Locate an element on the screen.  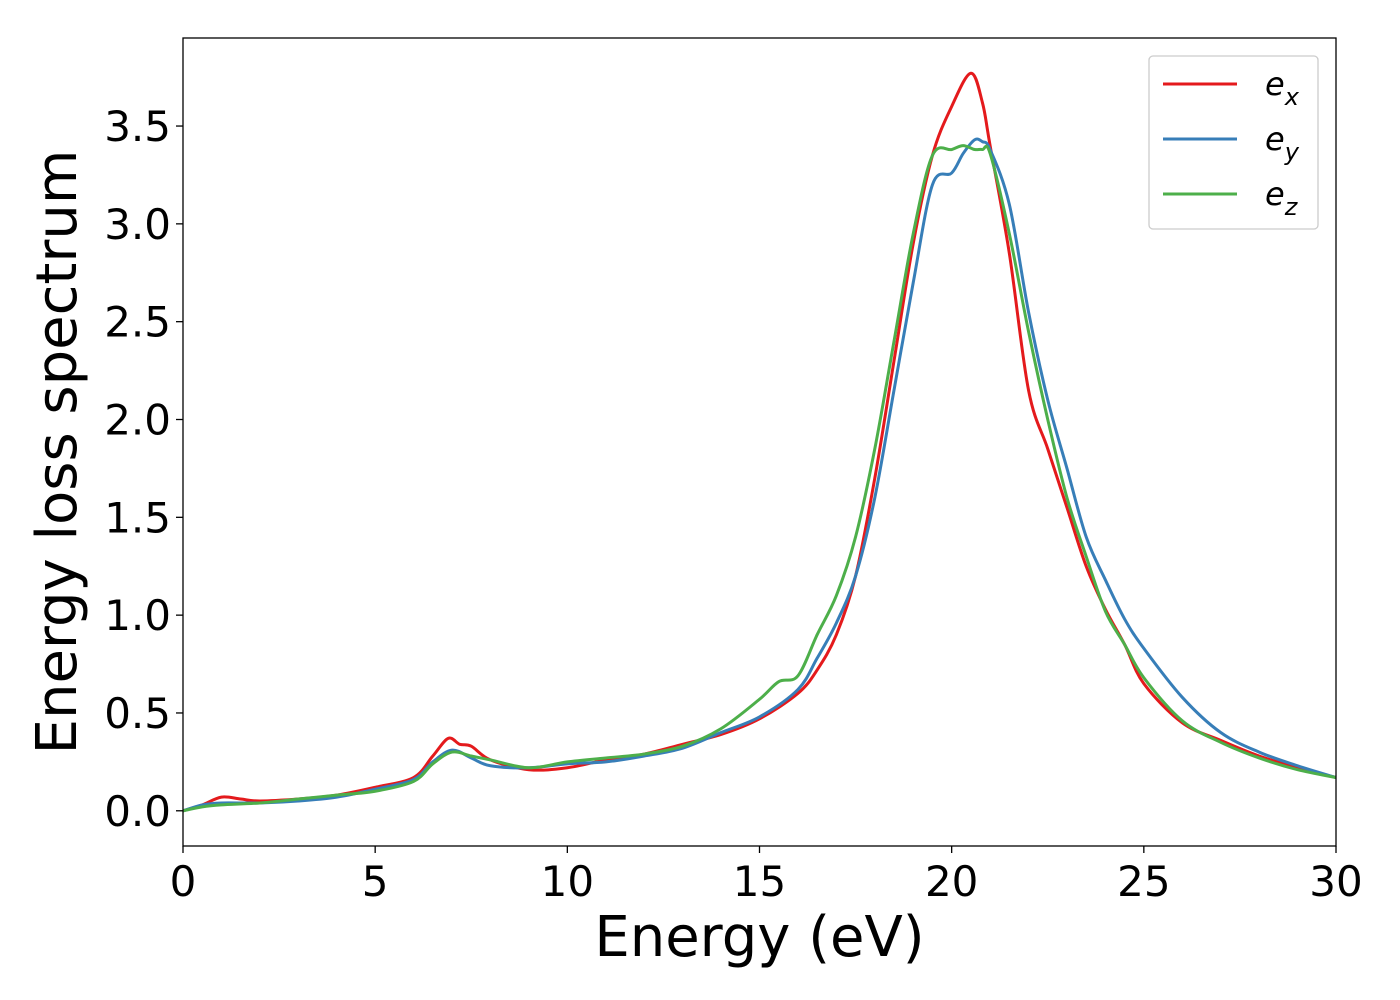
y-axis-ticks: 0.0 0.5 1.0 1.5 2.0 2.5 3.0 3.5 is located at coordinates (143, 469).